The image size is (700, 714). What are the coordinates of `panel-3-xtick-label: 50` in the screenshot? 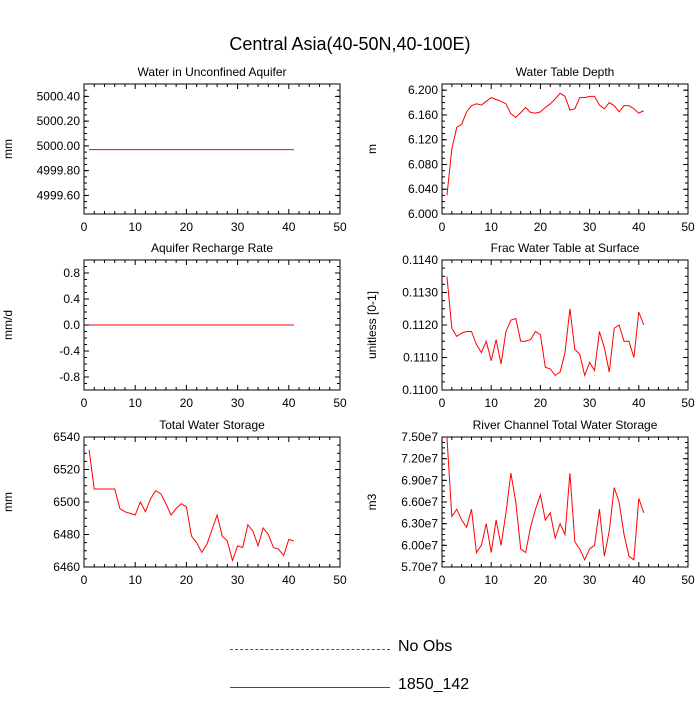 It's located at (340, 403).